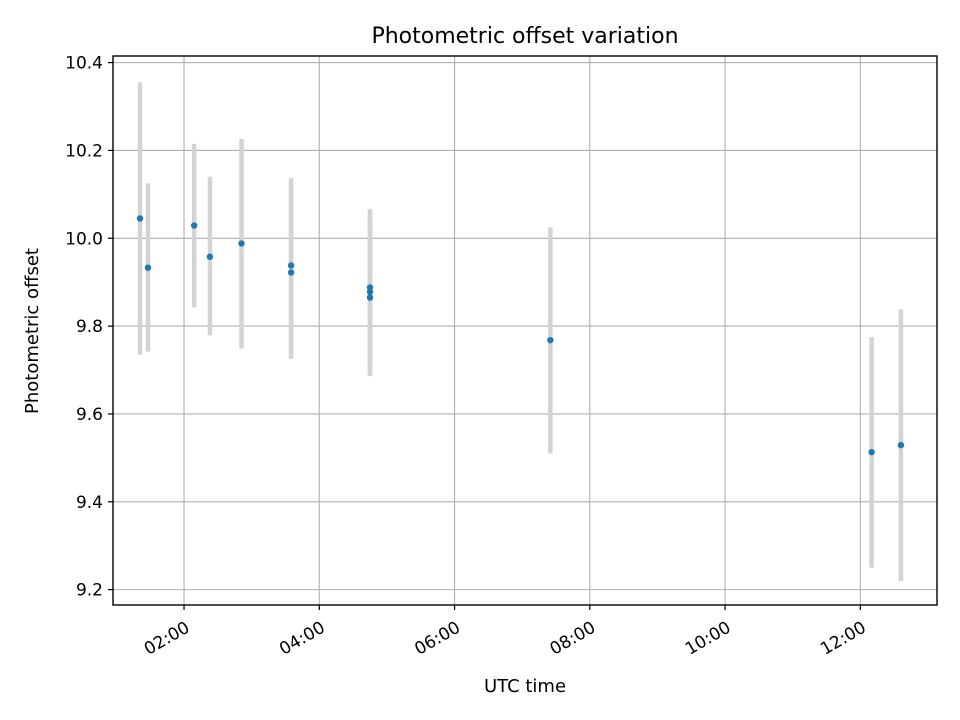 This screenshot has height=720, width=960. Describe the element at coordinates (84, 239) in the screenshot. I see `y-tick-label: 10.0` at that location.